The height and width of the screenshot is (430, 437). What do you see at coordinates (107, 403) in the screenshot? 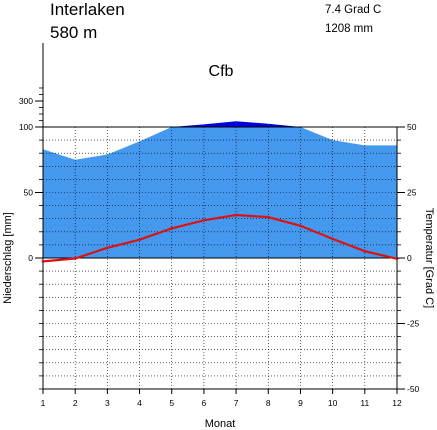
I see `x-tick-label: 3` at bounding box center [107, 403].